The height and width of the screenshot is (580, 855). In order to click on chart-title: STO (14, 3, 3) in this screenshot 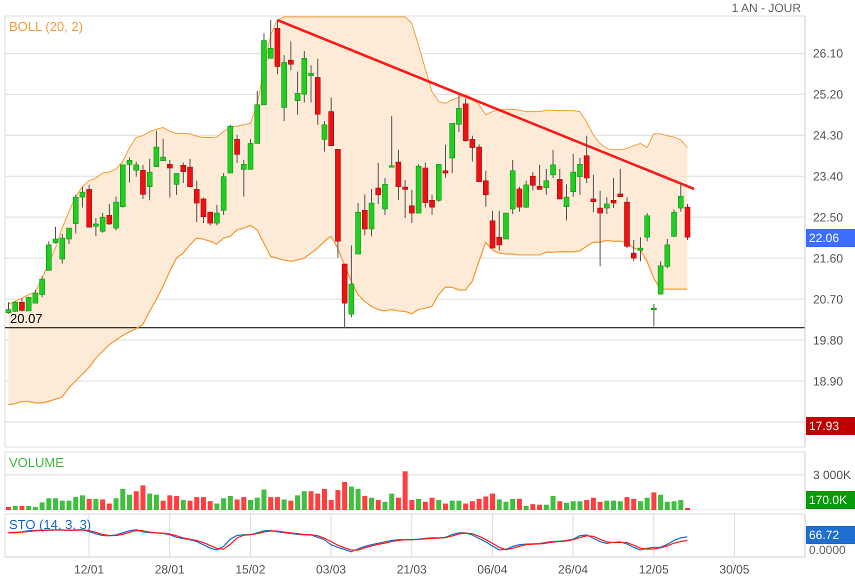, I will do `click(50, 524)`.